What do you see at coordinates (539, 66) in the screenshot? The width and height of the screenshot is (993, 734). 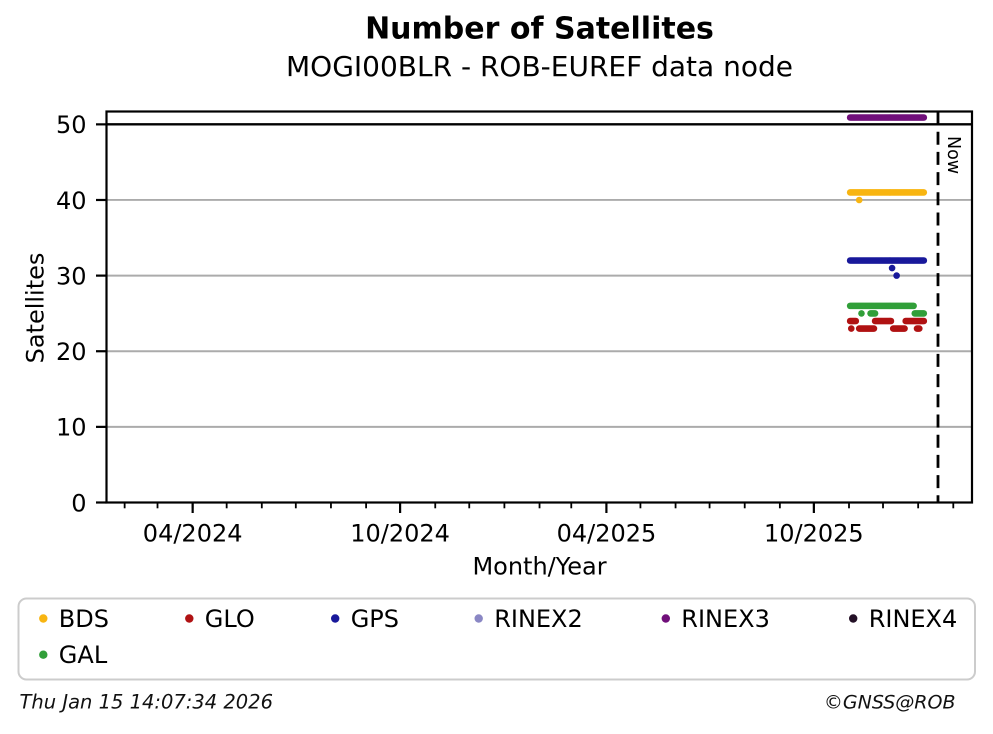 I see `chart-subtitle: MOGI00BLR - ROB-EUREF data node` at bounding box center [539, 66].